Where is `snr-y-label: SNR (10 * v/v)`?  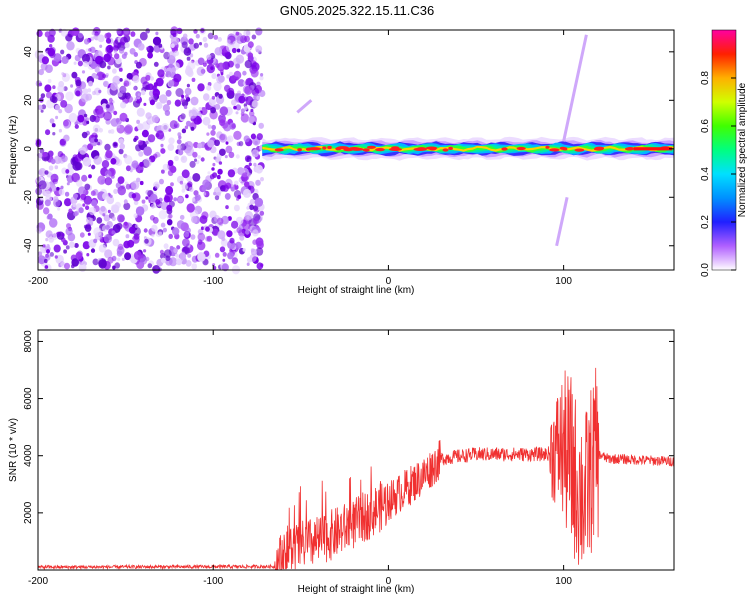
snr-y-label: SNR (10 * v/v) is located at coordinates (13, 450).